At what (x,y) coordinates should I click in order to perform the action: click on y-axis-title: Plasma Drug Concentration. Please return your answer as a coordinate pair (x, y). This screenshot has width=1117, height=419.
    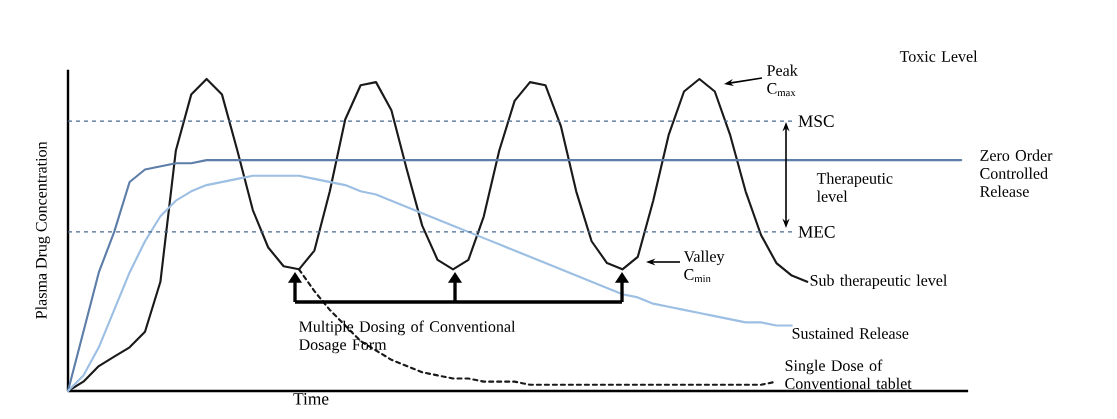
    Looking at the image, I should click on (42, 230).